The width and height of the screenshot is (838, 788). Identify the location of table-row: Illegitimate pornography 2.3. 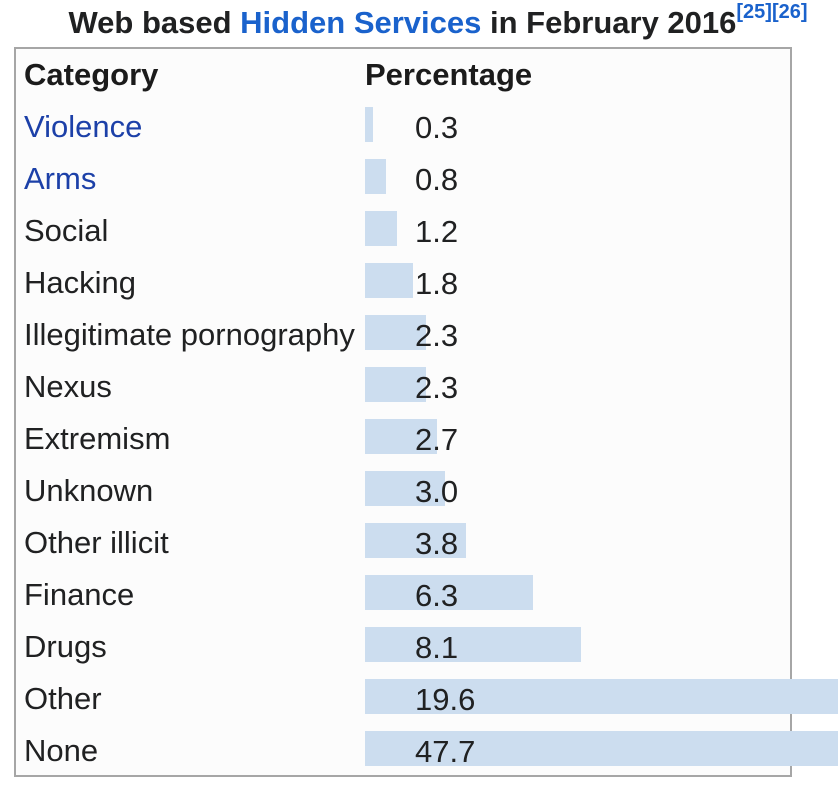
(403, 335).